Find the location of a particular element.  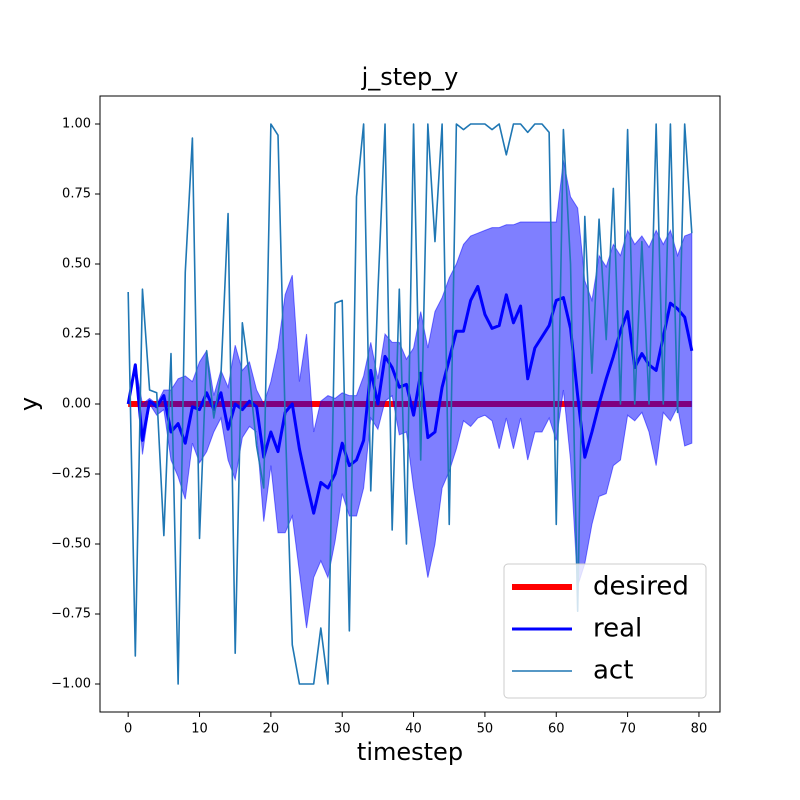

y-tick-label: 0.50 is located at coordinates (76, 264).